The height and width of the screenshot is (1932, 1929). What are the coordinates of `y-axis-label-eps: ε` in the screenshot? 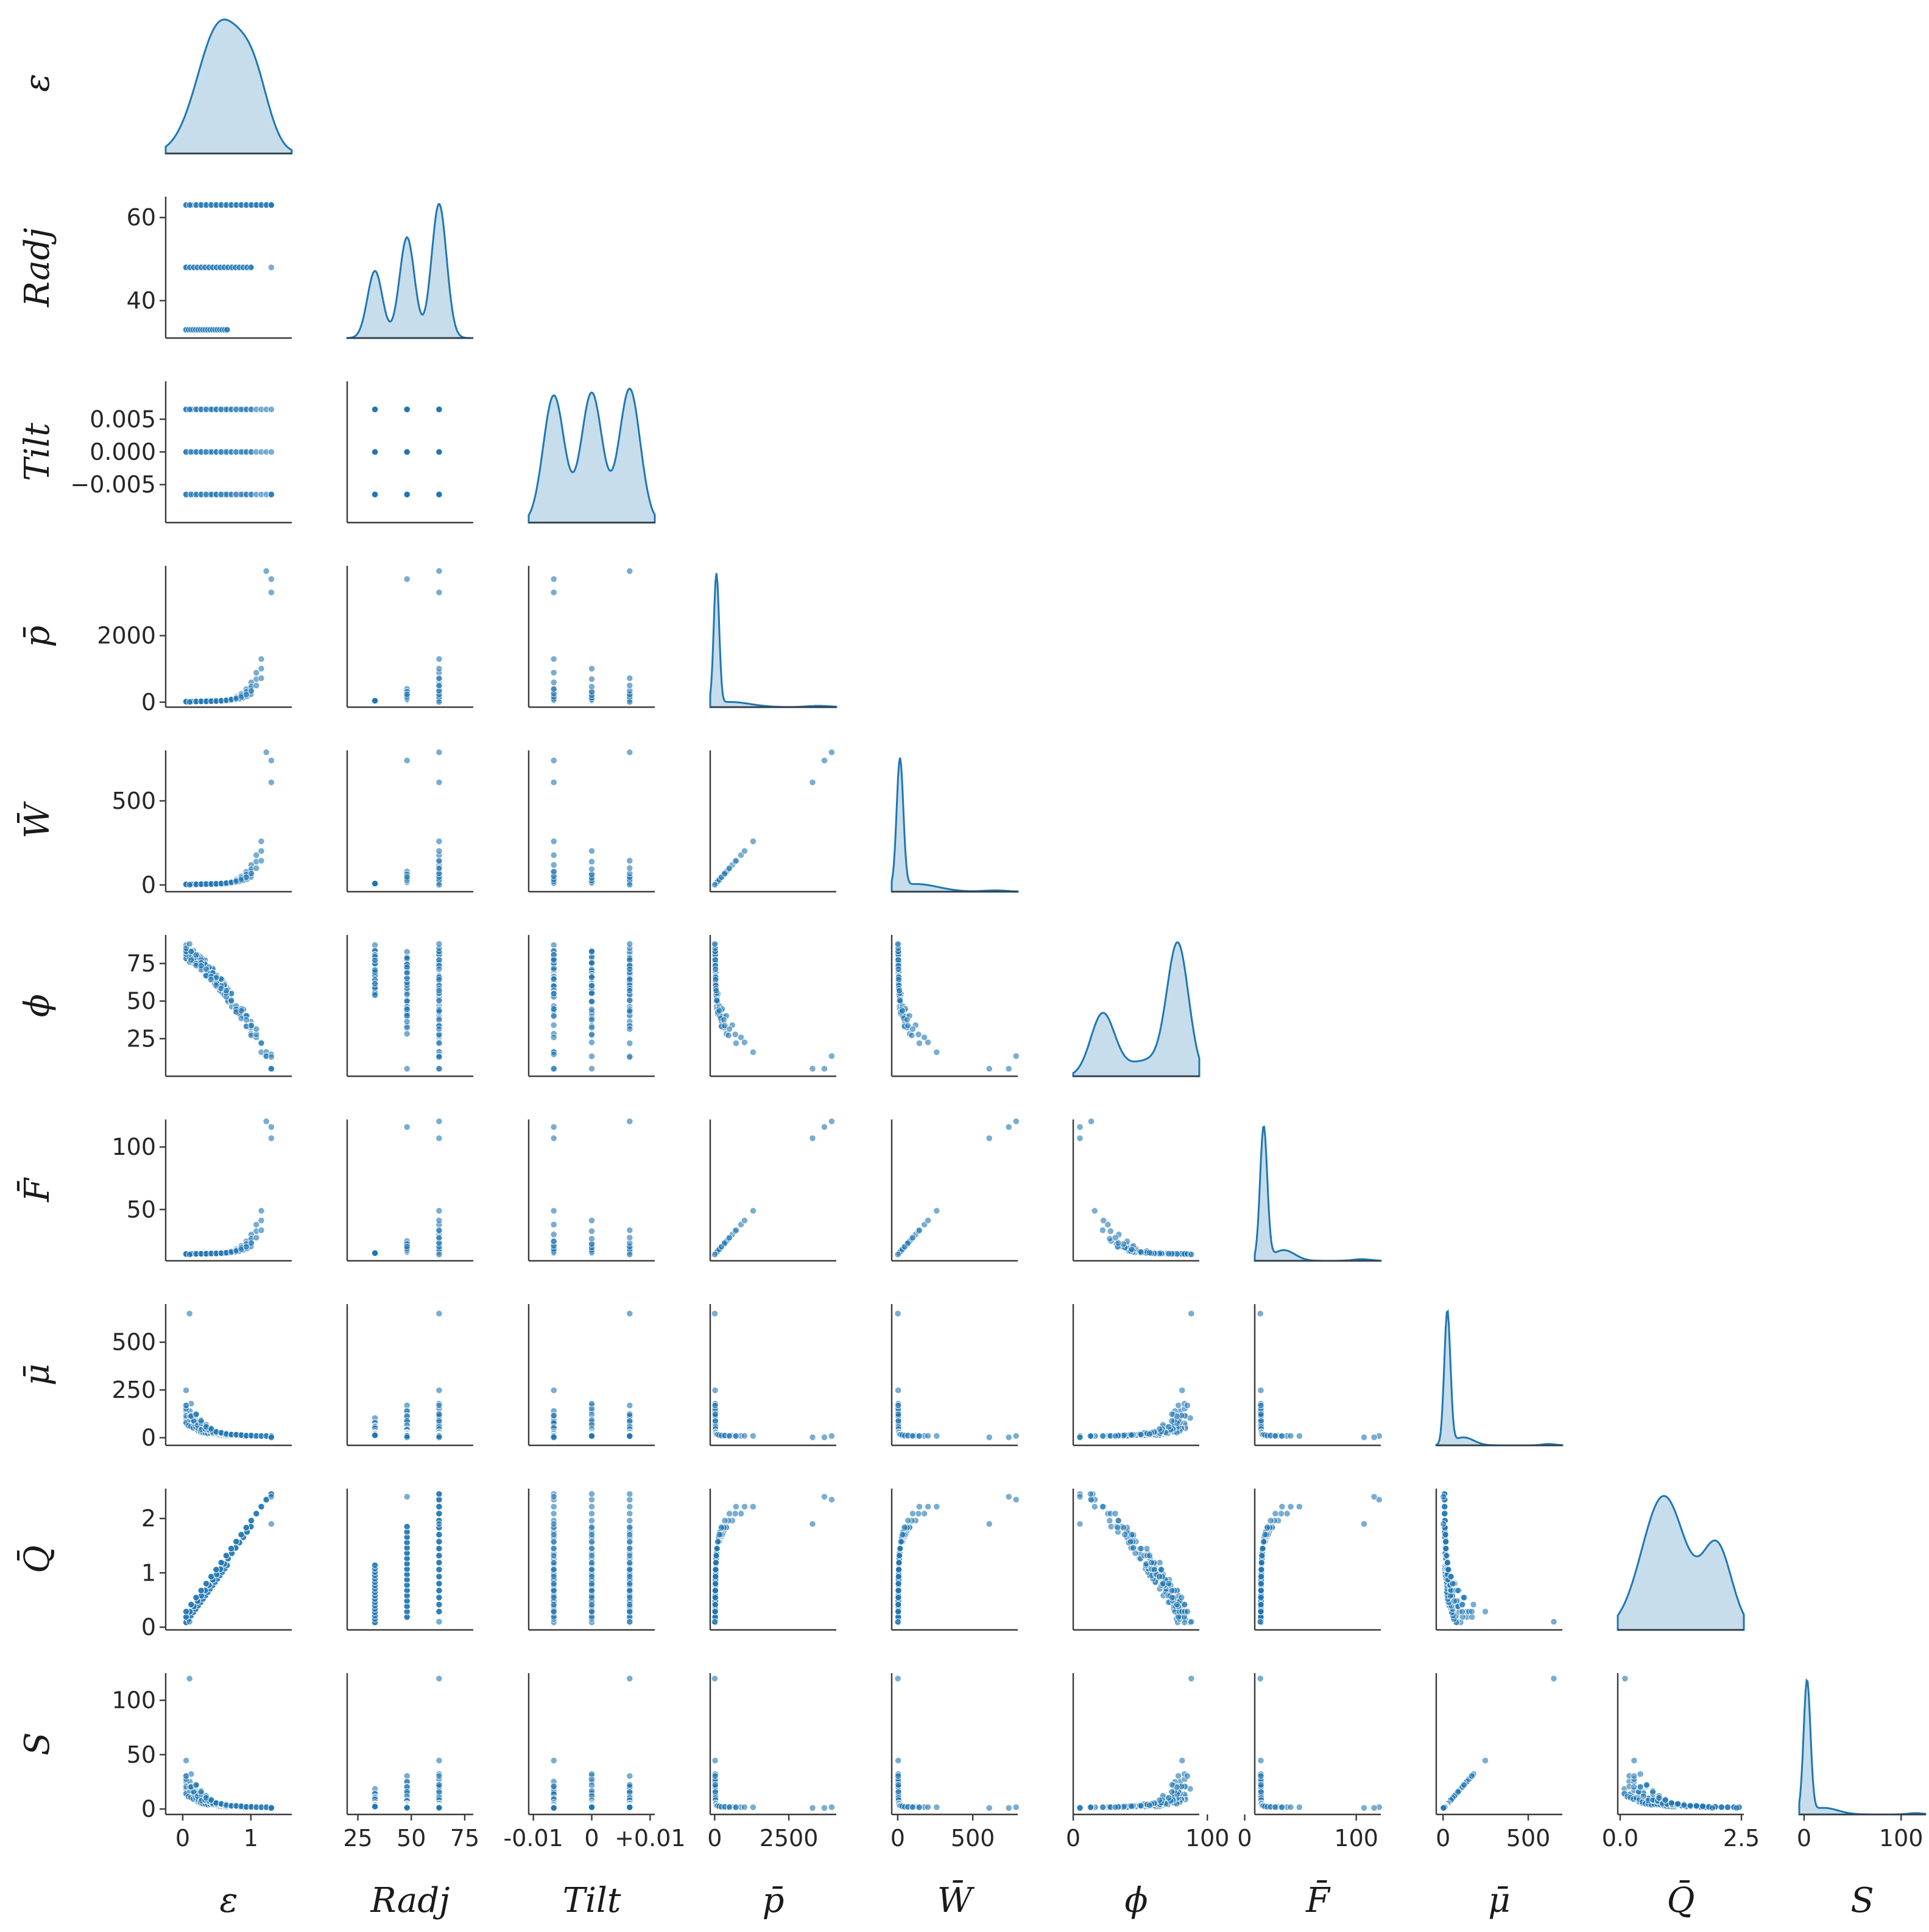 It's located at (37, 83).